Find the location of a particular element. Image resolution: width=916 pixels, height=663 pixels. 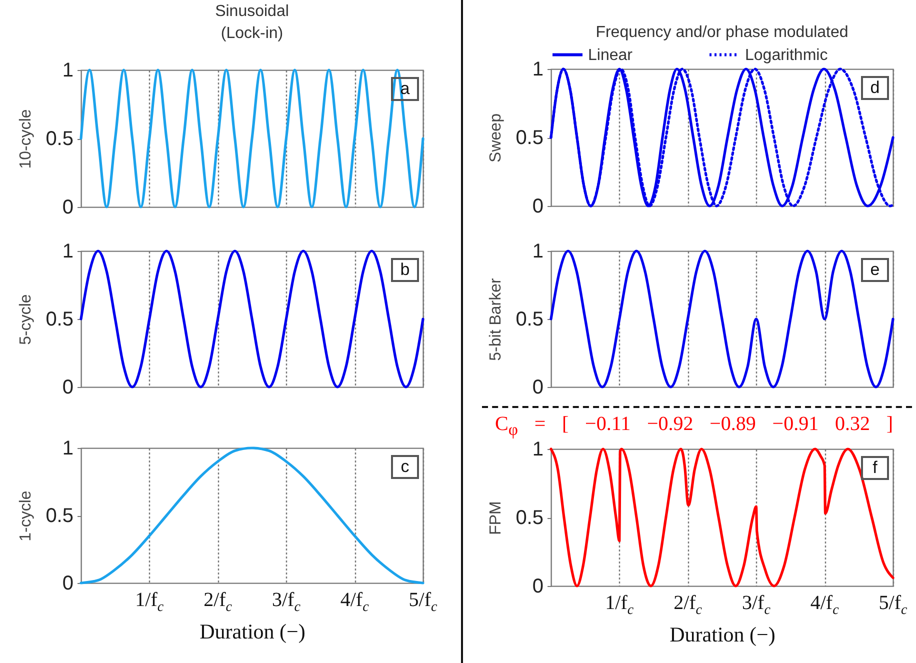

y-axis-title: 5-bit Barker is located at coordinates (496, 319).